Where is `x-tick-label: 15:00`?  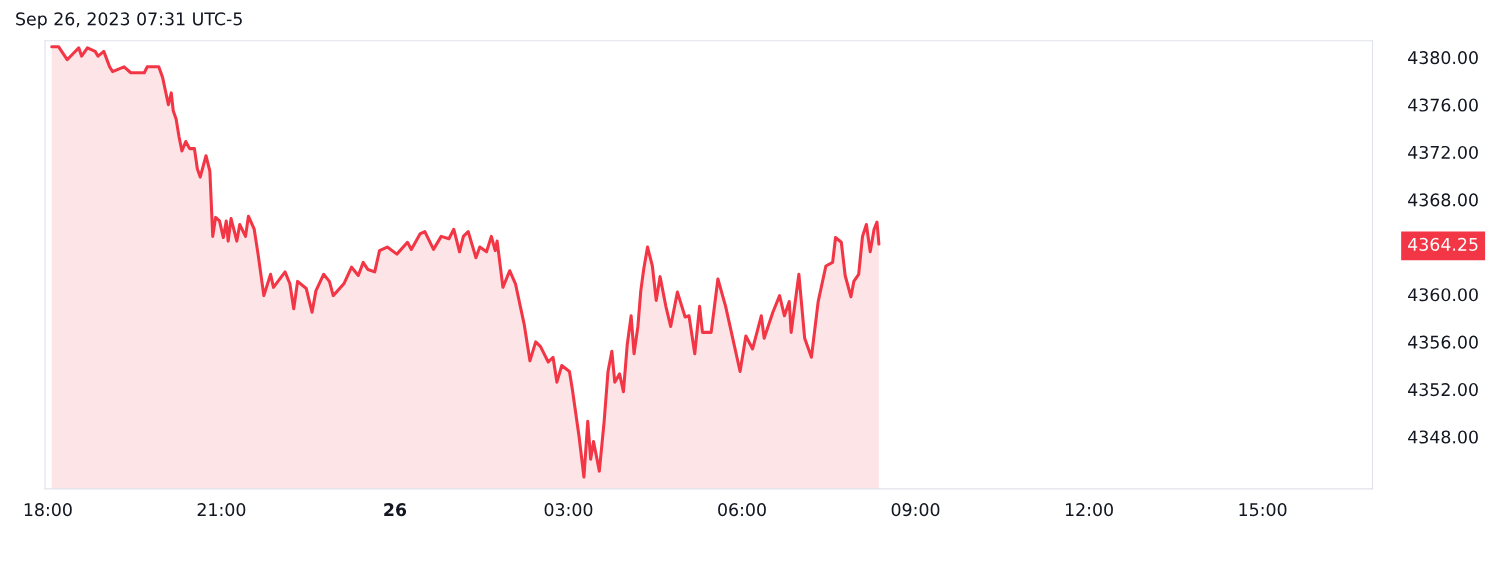
x-tick-label: 15:00 is located at coordinates (1263, 510).